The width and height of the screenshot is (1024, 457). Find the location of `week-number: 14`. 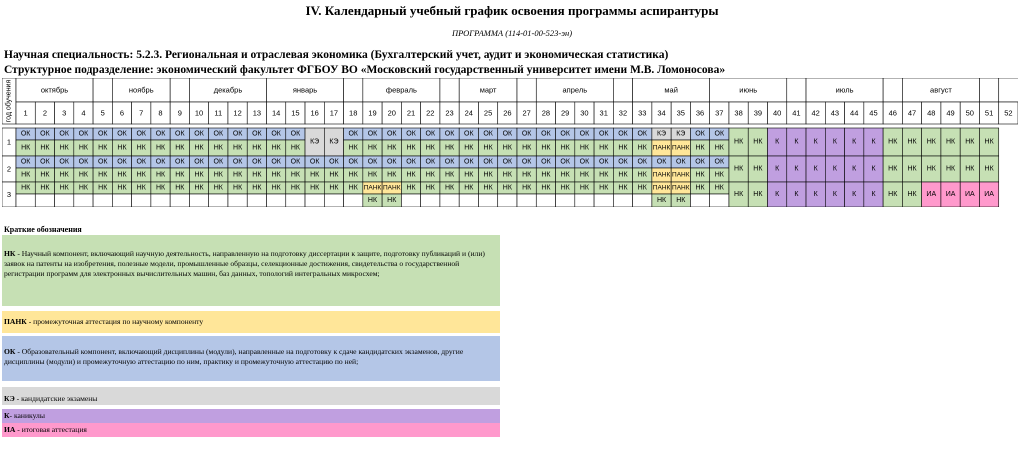

week-number: 14 is located at coordinates (276, 113).